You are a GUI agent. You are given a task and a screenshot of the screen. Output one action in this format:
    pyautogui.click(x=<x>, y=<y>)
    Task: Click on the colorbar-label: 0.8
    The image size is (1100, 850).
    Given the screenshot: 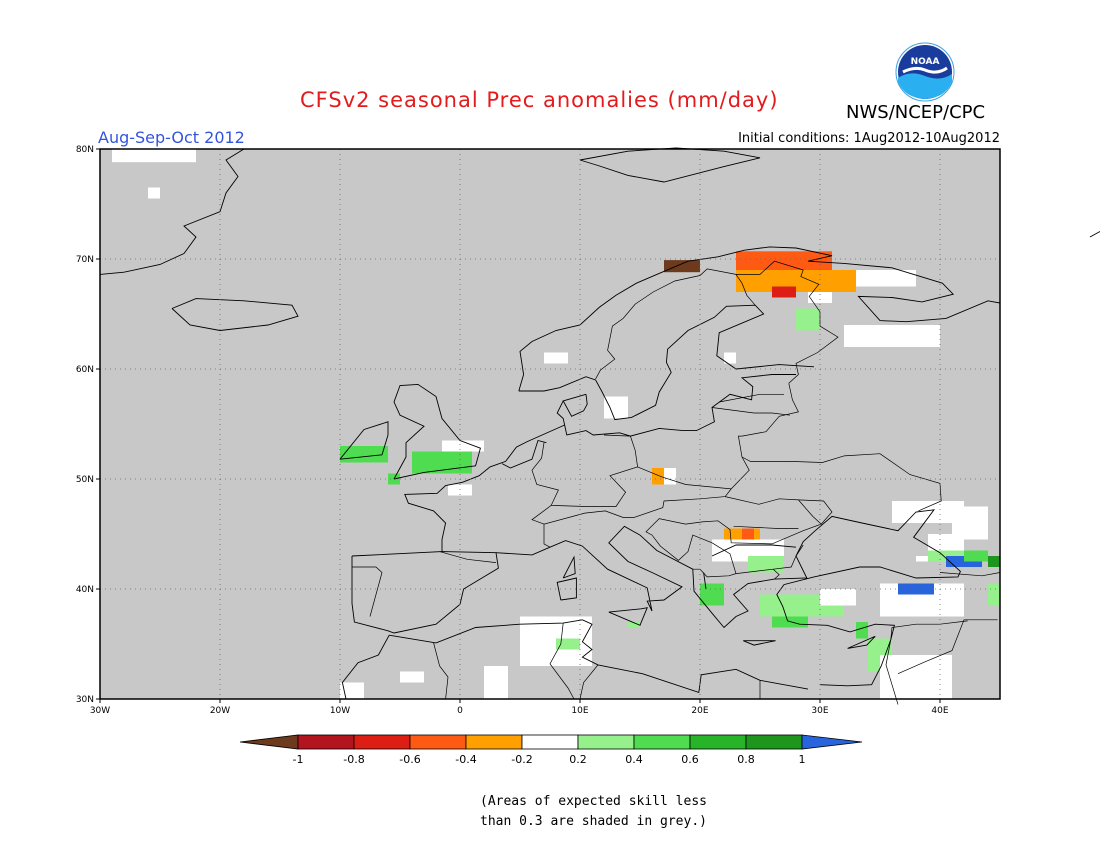 What is the action you would take?
    pyautogui.click(x=746, y=759)
    